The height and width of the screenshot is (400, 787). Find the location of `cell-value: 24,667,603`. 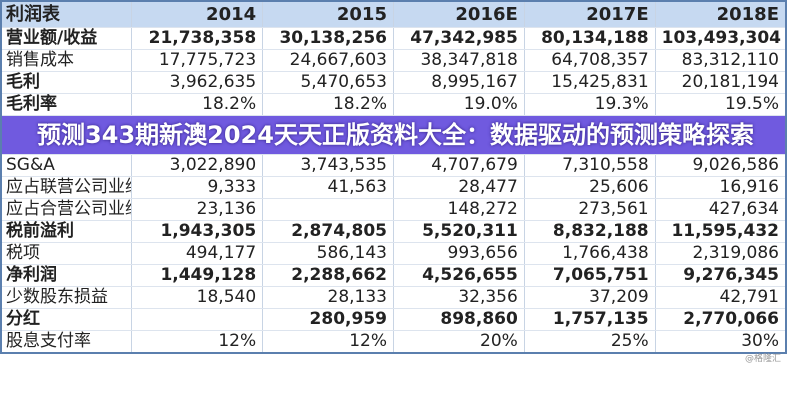

cell-value: 24,667,603 is located at coordinates (328, 60).